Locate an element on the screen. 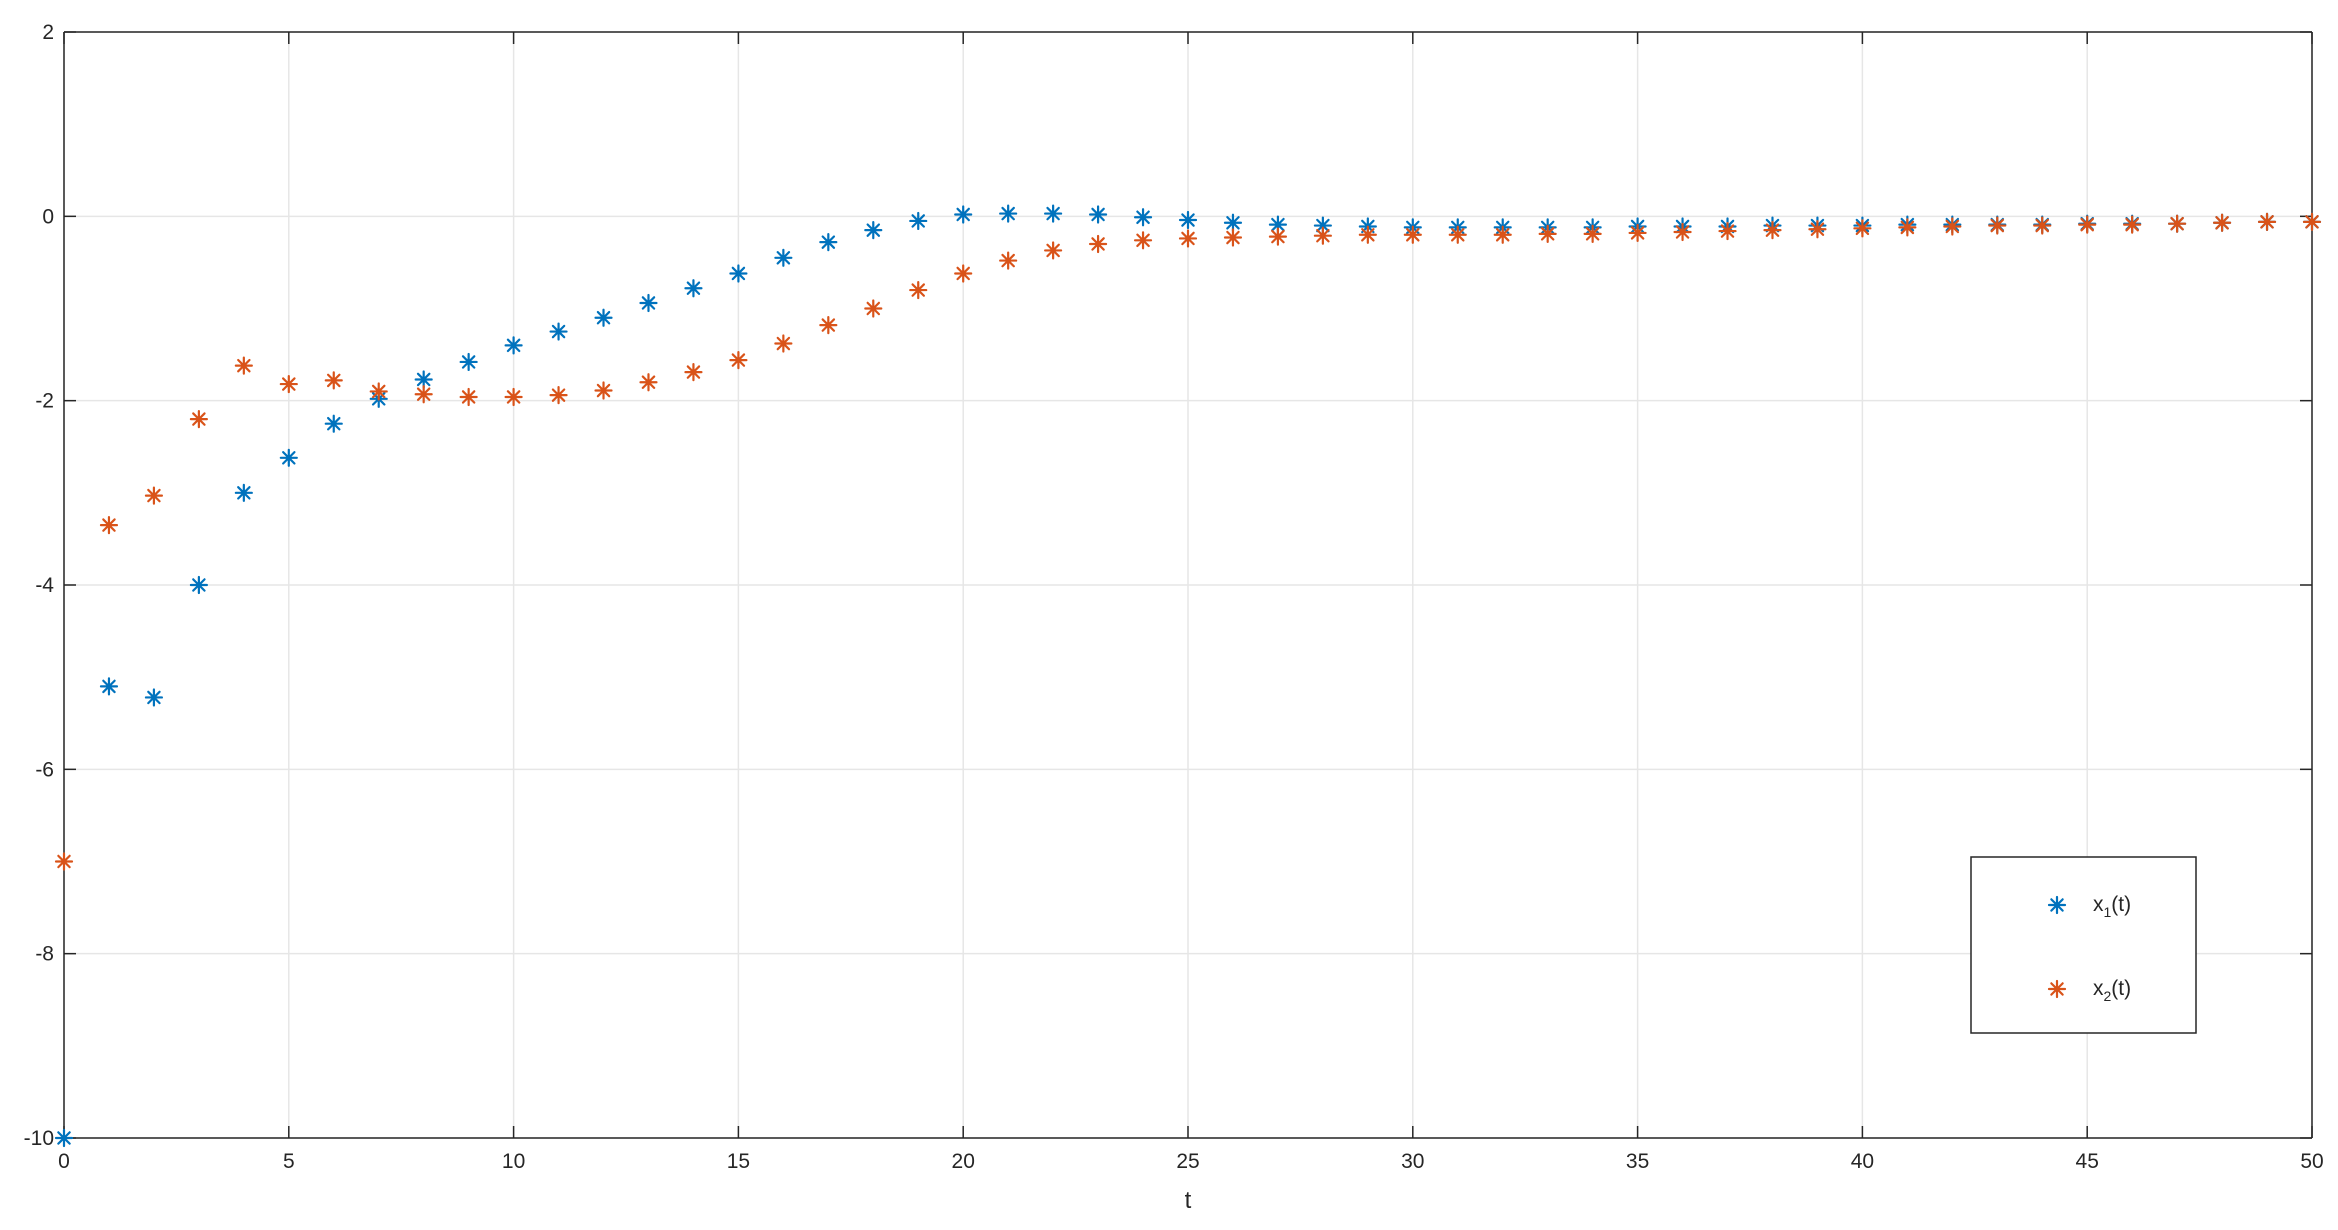 This screenshot has height=1230, width=2338. x-tick-label: 45 is located at coordinates (2087, 1161).